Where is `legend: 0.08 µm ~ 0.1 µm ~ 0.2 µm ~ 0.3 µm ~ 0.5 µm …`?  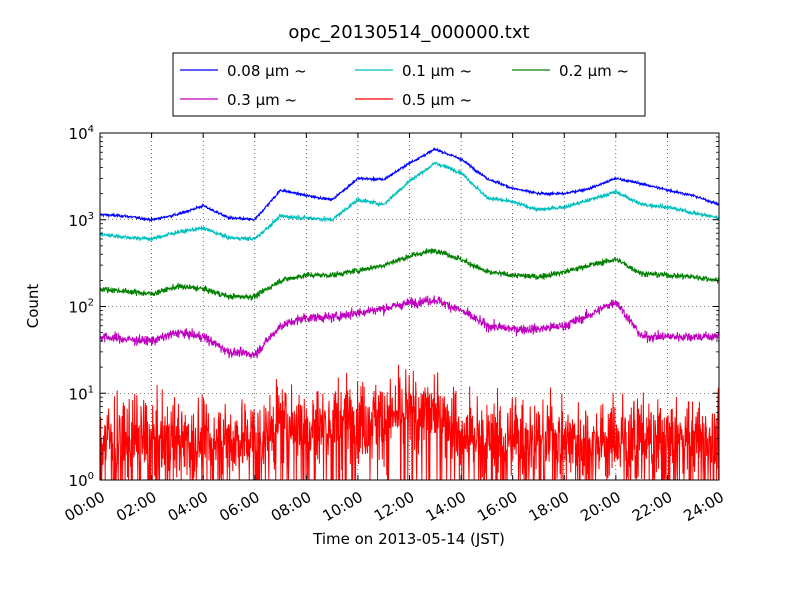
legend: 0.08 µm ~ 0.1 µm ~ 0.2 µm ~ 0.3 µm ~ 0.5 µm … is located at coordinates (409, 84).